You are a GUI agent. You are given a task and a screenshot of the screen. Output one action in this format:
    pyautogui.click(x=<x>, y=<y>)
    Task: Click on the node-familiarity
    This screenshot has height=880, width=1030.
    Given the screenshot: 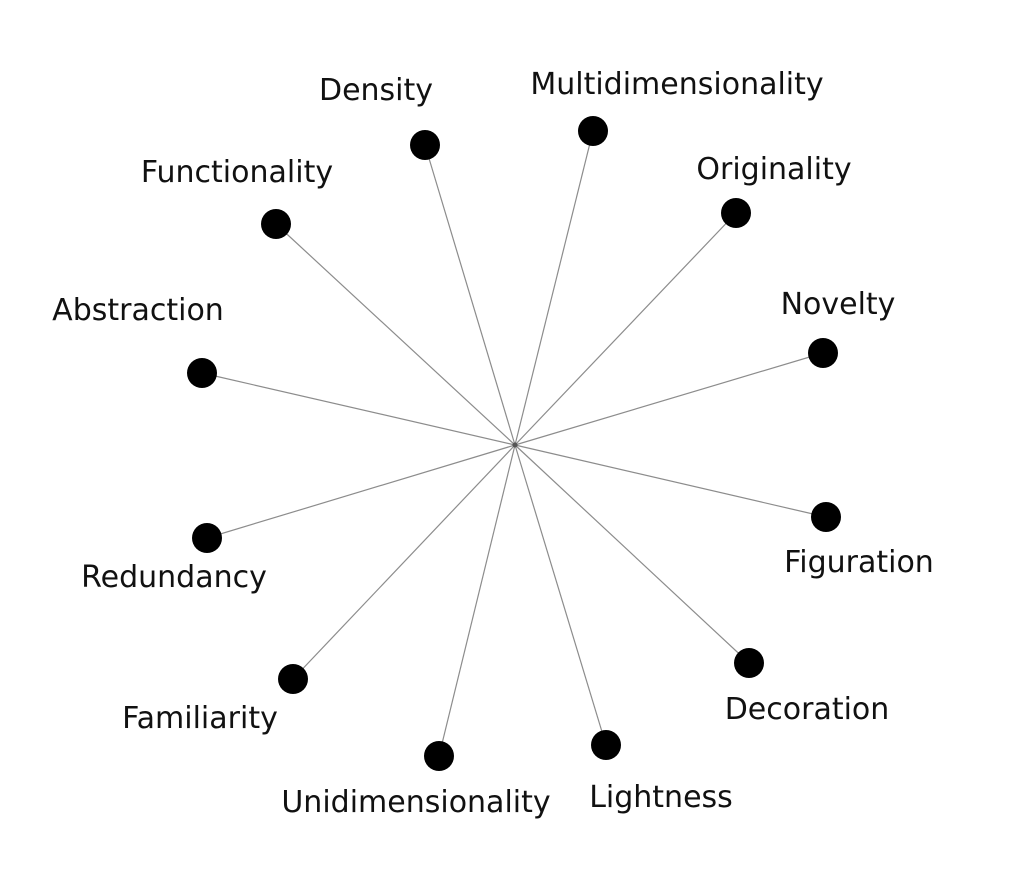 What is the action you would take?
    pyautogui.click(x=293, y=679)
    